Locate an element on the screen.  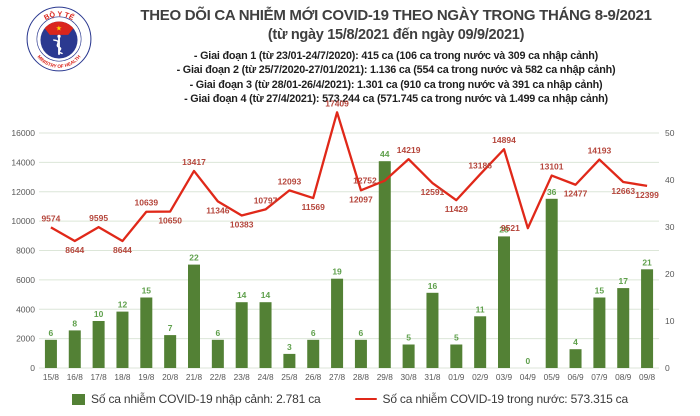
svg-text: 12477 is located at coordinates (576, 194).